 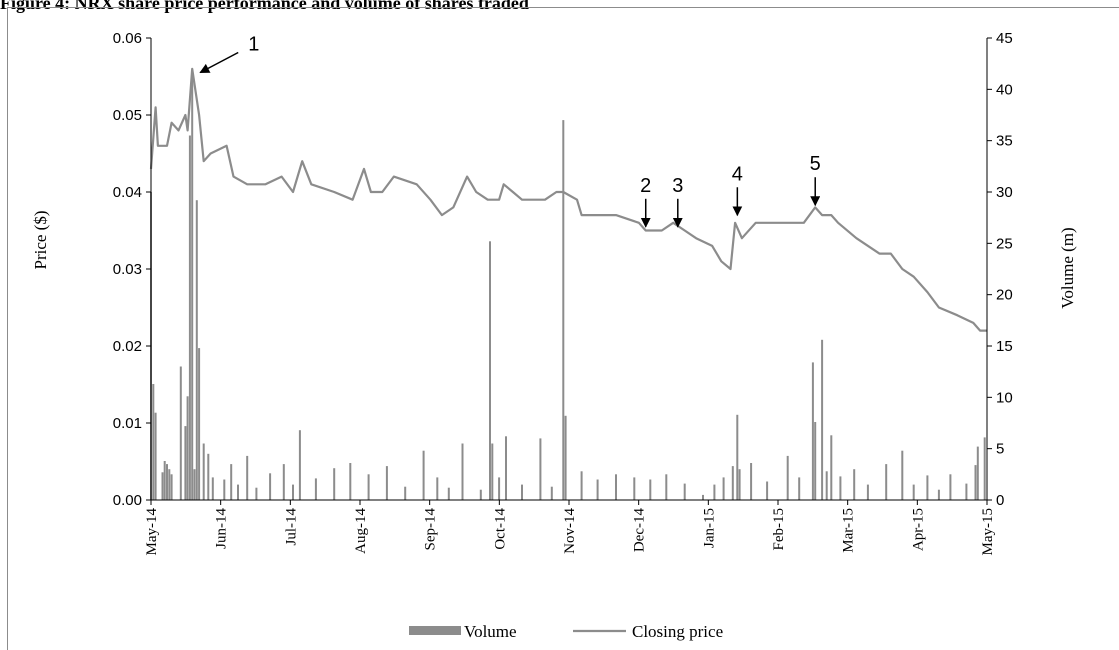 What do you see at coordinates (645, 186) in the screenshot?
I see `annotation-label: 2` at bounding box center [645, 186].